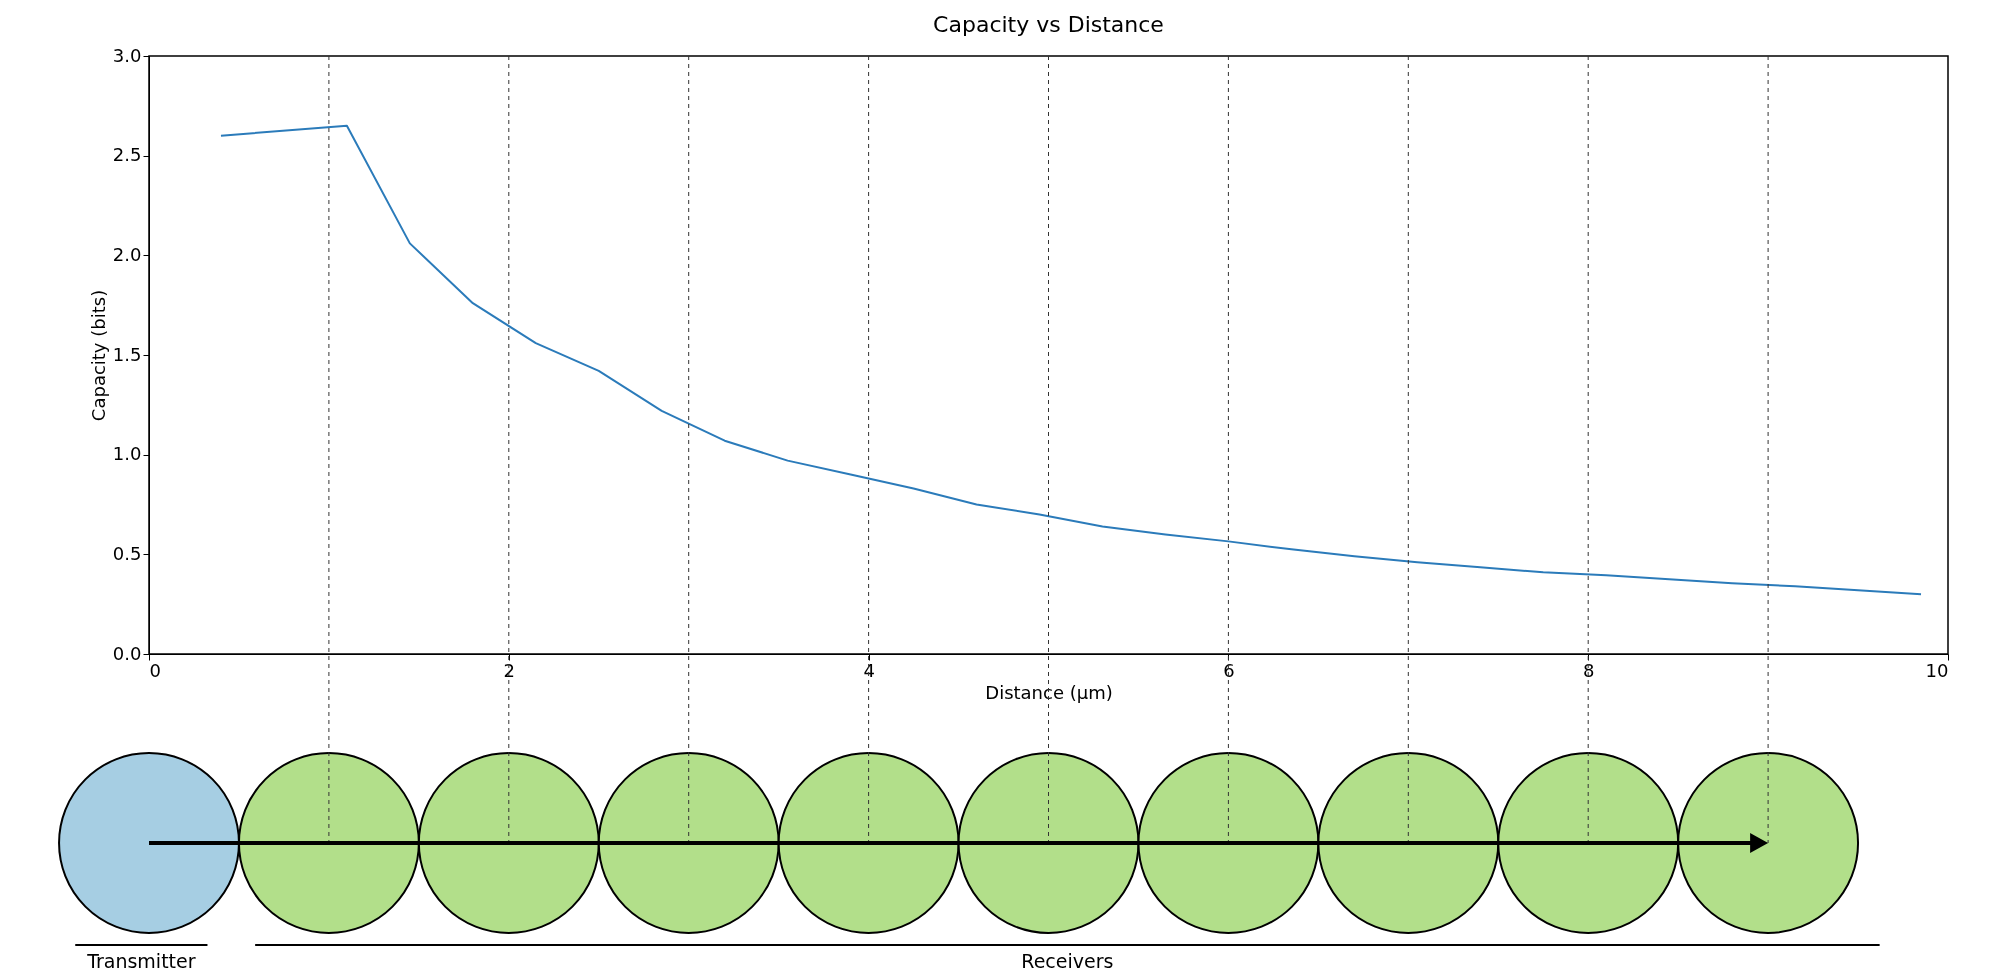  What do you see at coordinates (141, 961) in the screenshot?
I see `text: Transmitter` at bounding box center [141, 961].